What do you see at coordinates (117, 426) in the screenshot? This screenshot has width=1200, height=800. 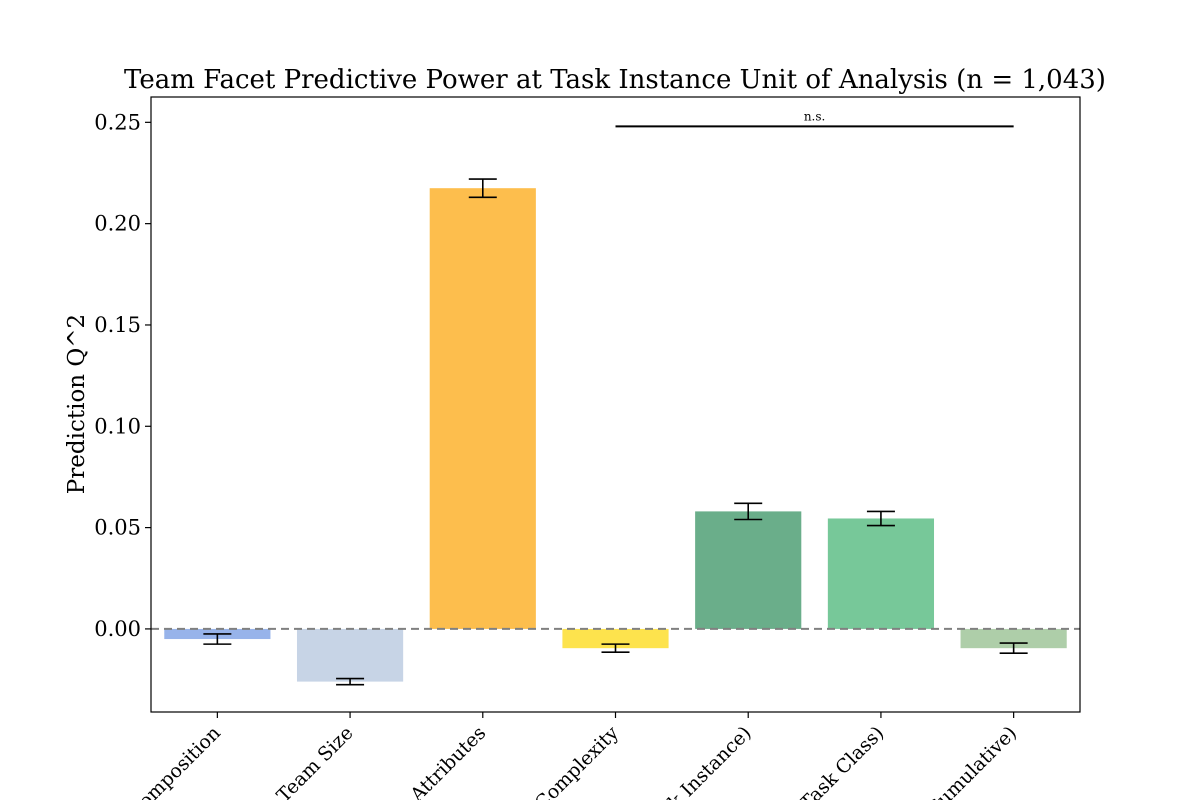 I see `y-tick-label-3: 0.10` at bounding box center [117, 426].